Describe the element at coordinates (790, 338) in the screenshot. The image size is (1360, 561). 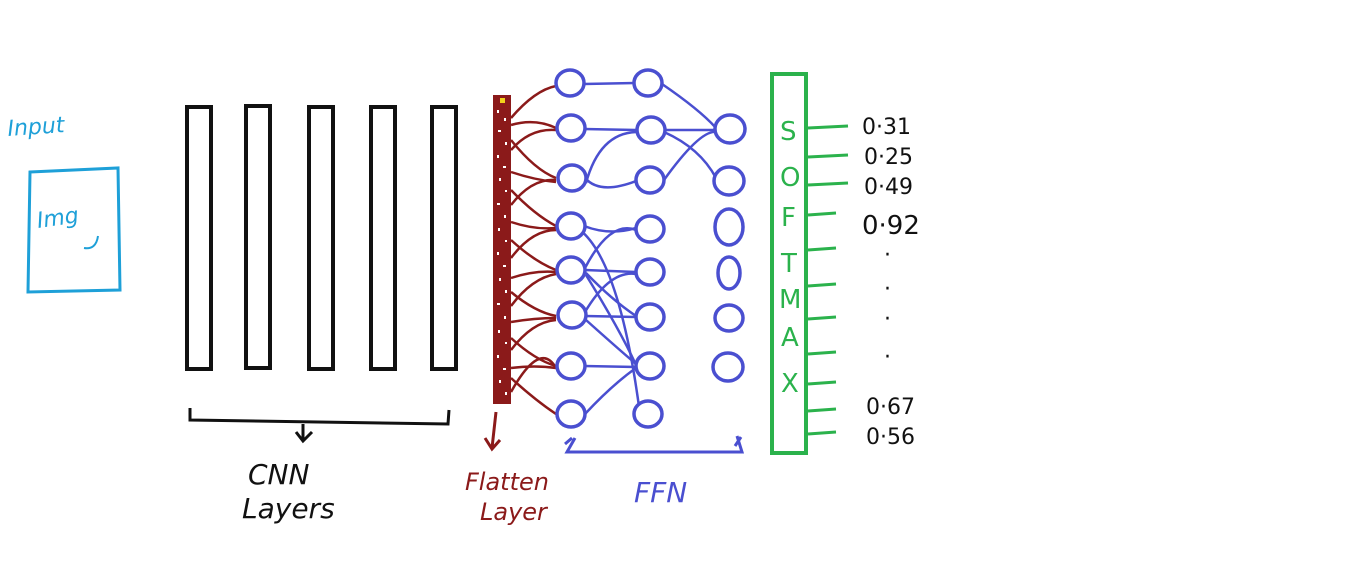
I see `softmax-letter: A` at that location.